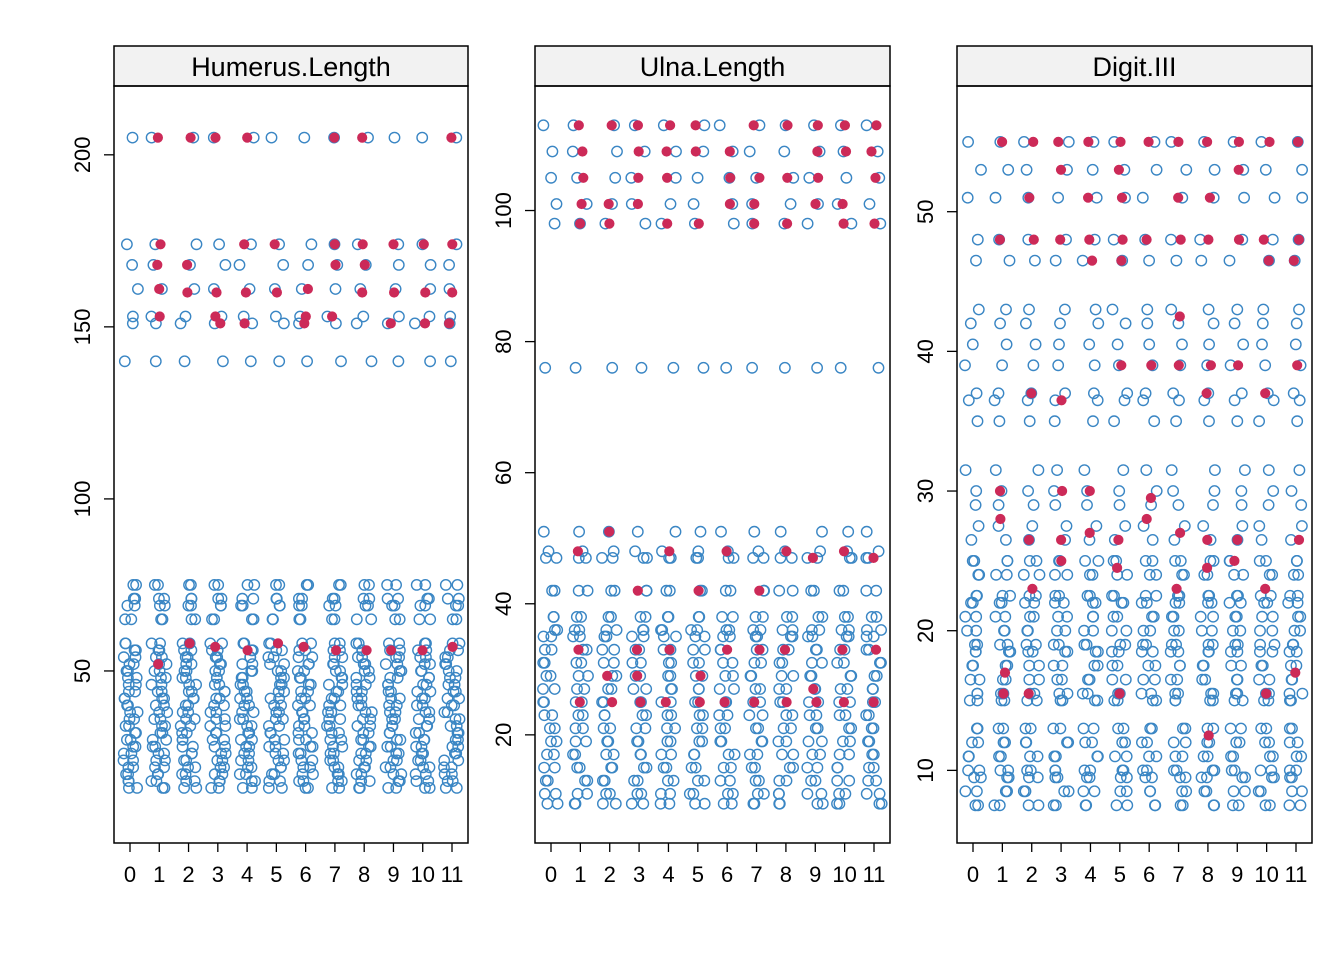  What do you see at coordinates (1002, 874) in the screenshot?
I see `x-tick-label: 1` at bounding box center [1002, 874].